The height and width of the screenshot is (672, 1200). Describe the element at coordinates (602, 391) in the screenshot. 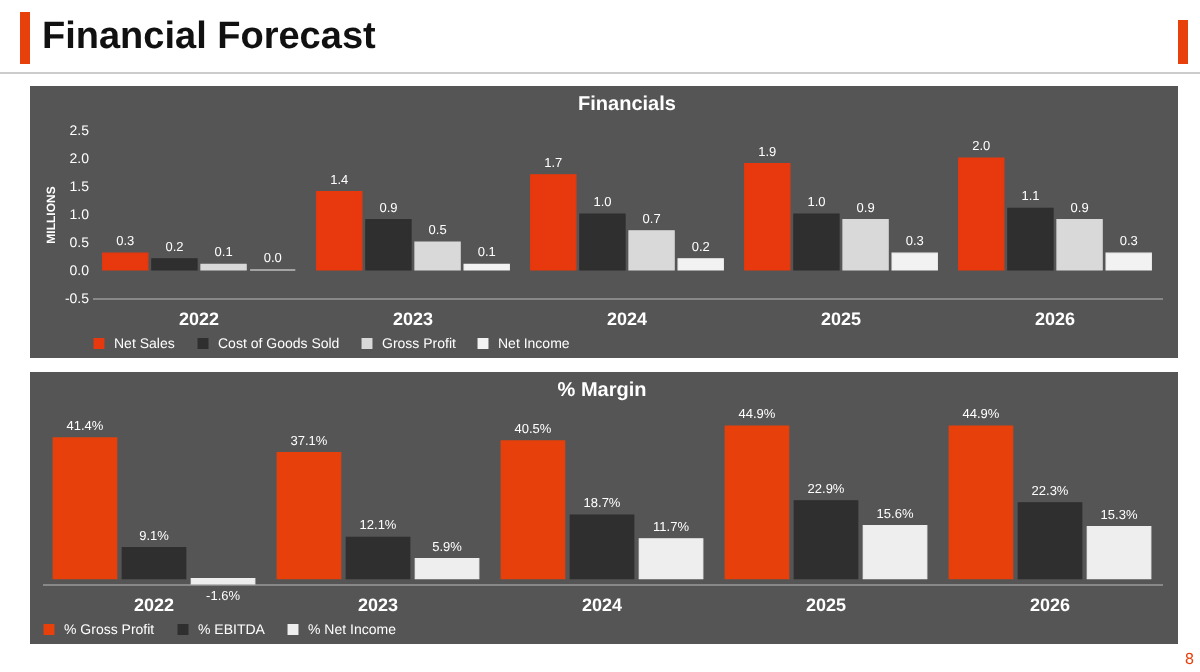

I see `chart-title: % Margin` at that location.